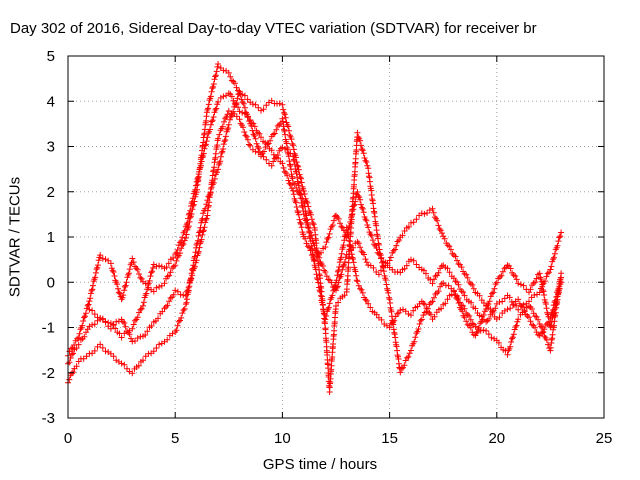 Image resolution: width=640 pixels, height=480 pixels. I want to click on x-tick-label: 5, so click(175, 438).